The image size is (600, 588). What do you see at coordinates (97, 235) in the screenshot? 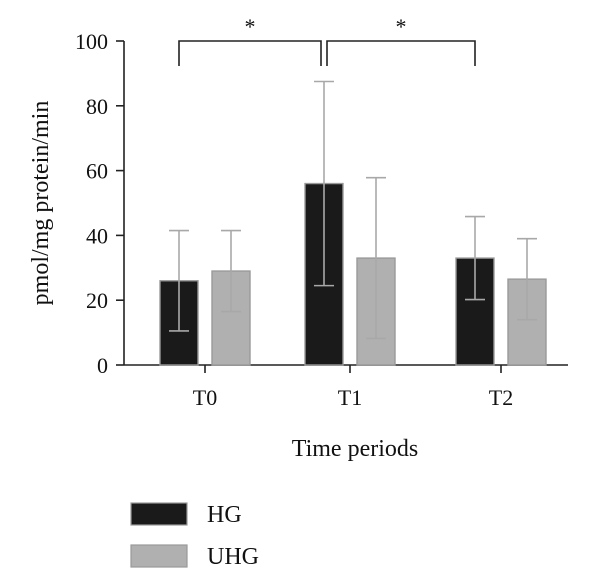
I see `y-tick-label: 40` at bounding box center [97, 235].